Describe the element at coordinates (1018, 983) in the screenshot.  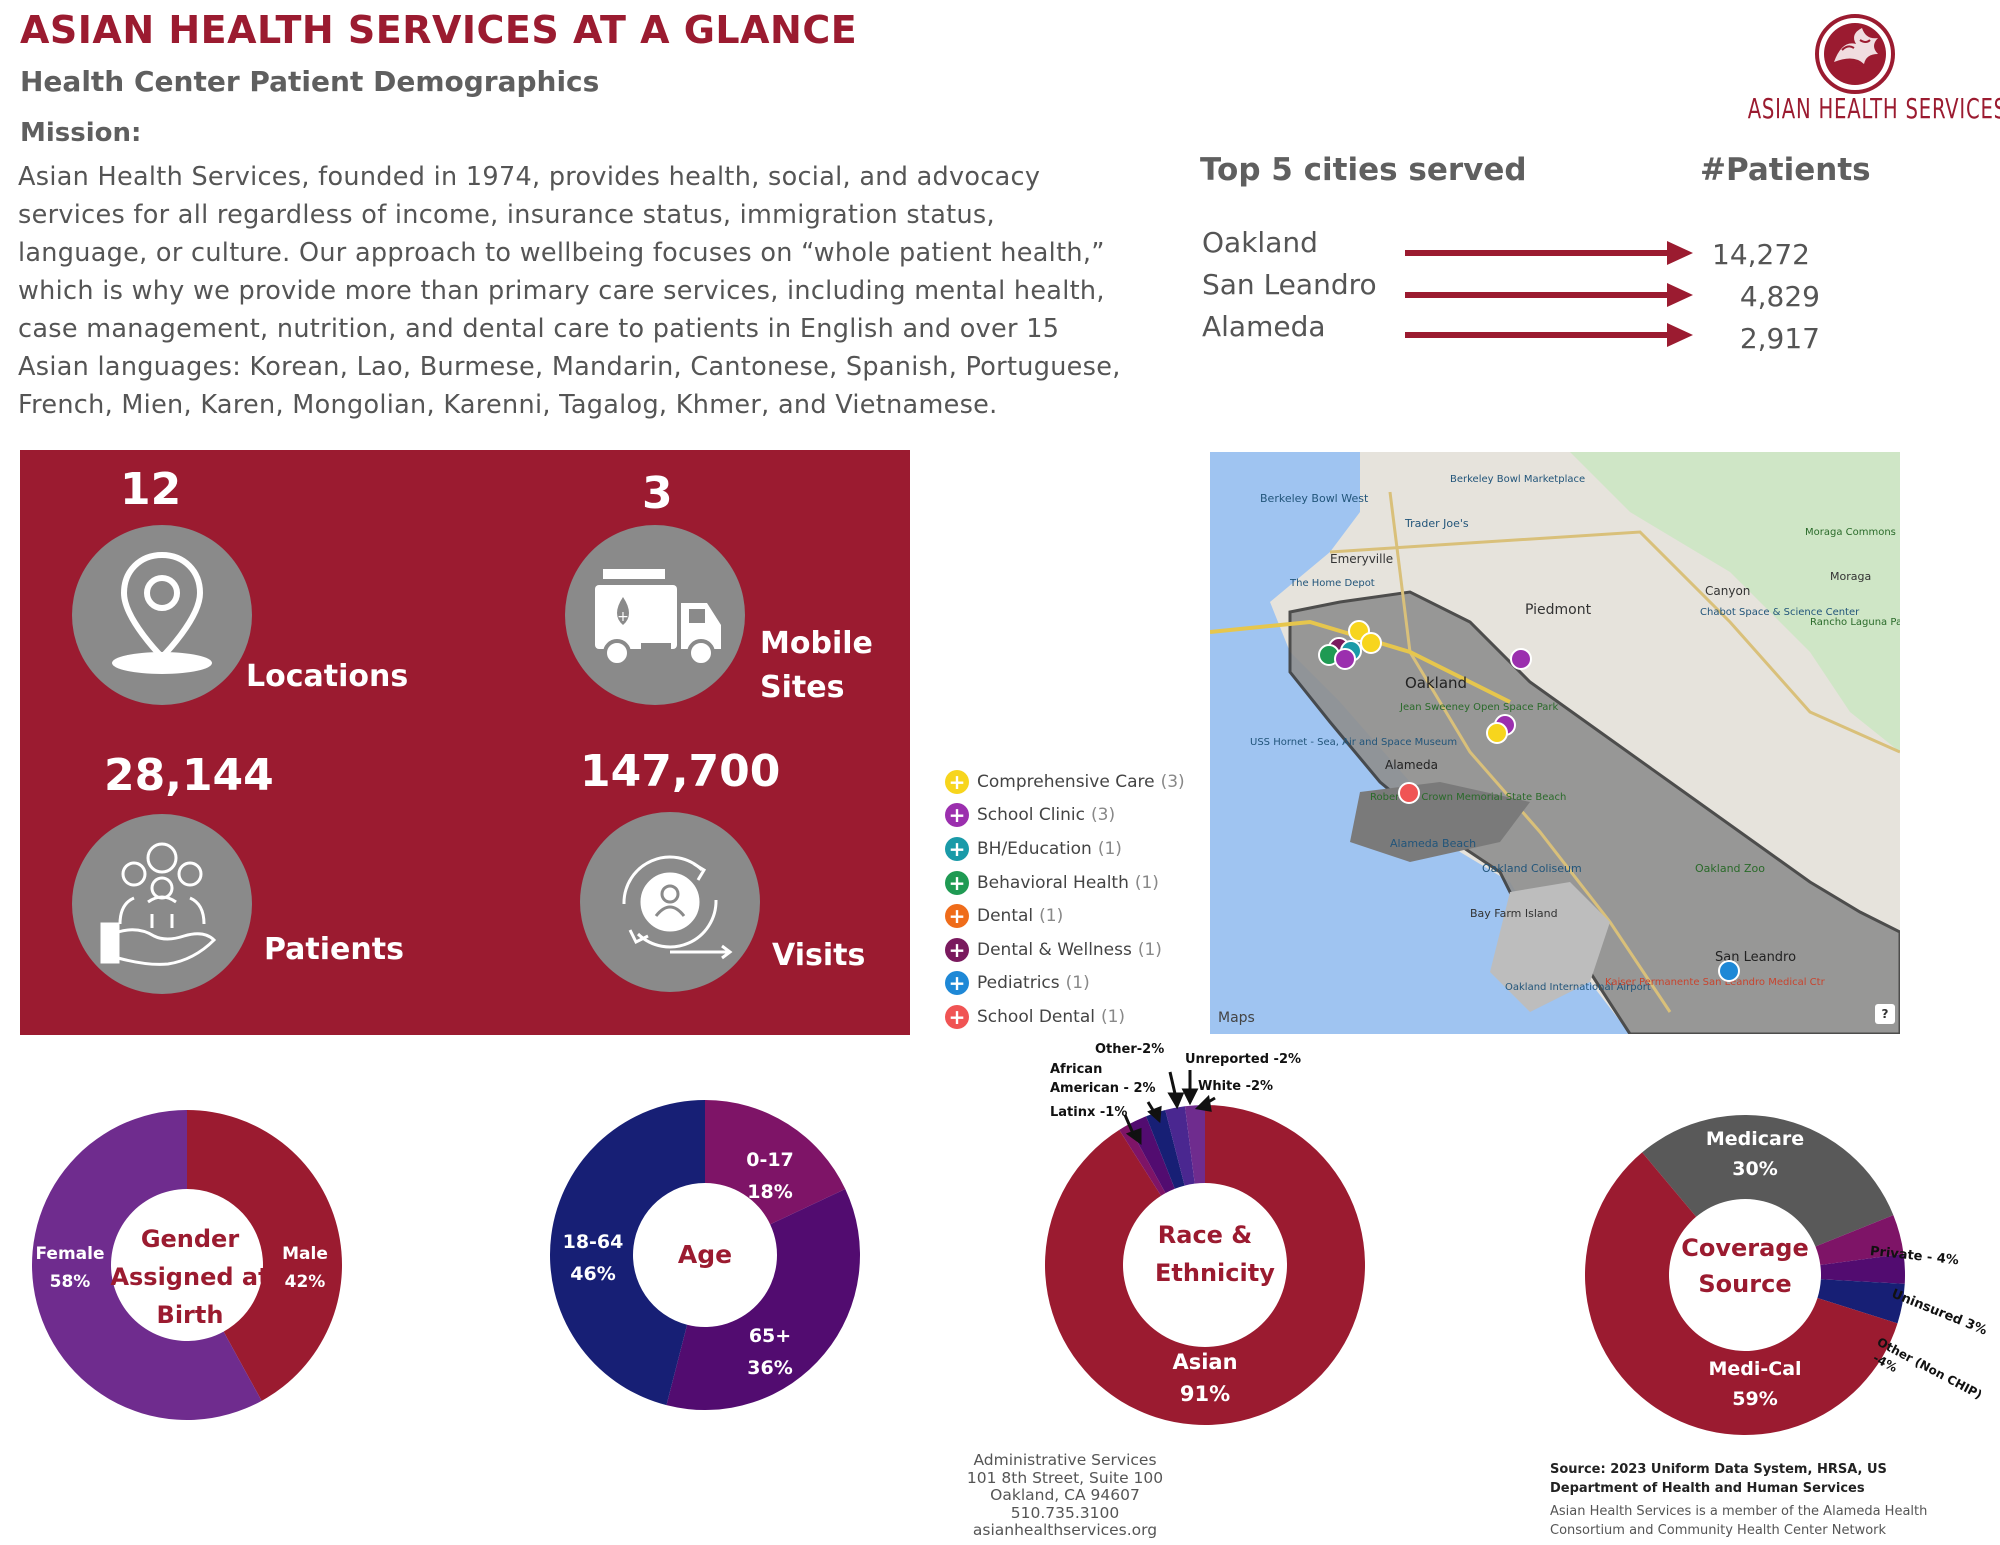
I see `legend-label: Pediatrics` at that location.